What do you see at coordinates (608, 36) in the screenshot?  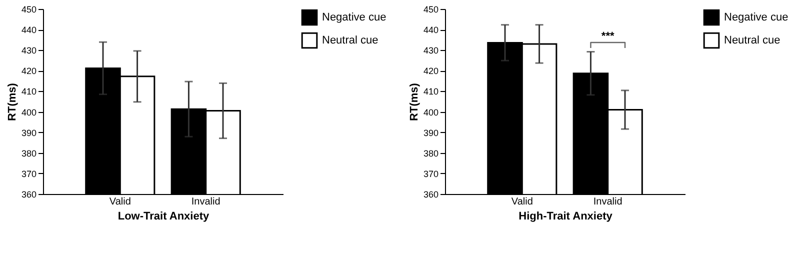 I see `annotation: ***` at bounding box center [608, 36].